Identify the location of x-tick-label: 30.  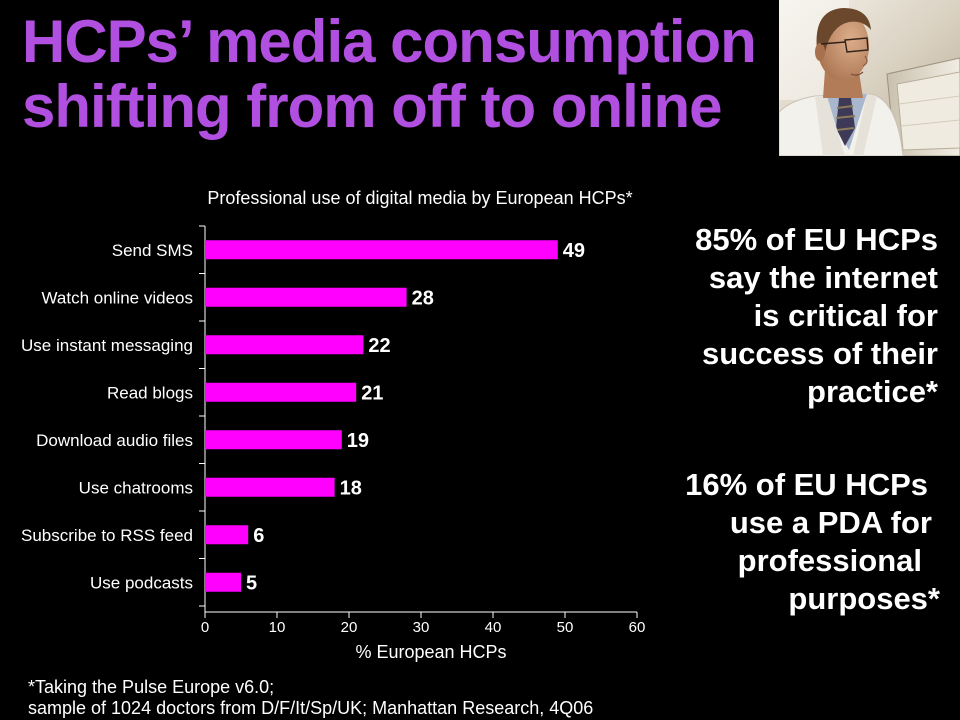
(421, 627).